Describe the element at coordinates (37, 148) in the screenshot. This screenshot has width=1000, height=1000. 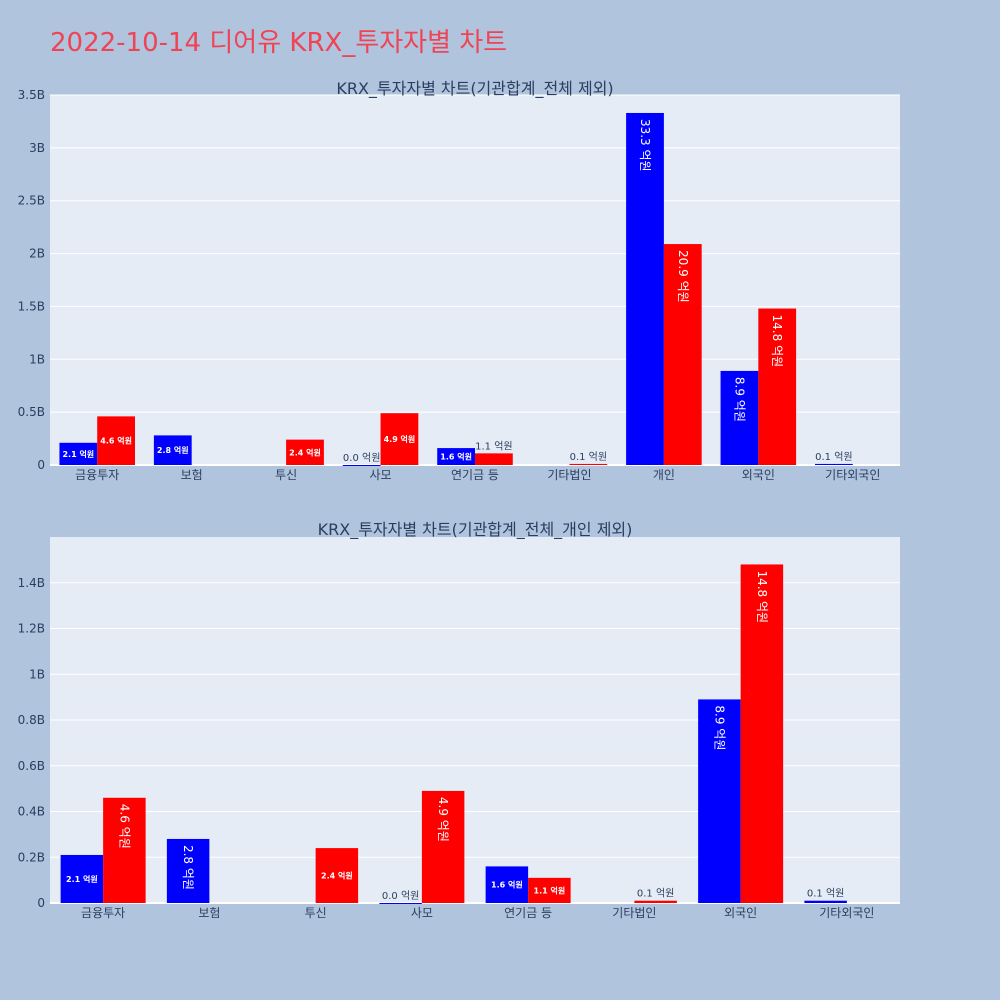
I see `y-tick-label: 3B` at that location.